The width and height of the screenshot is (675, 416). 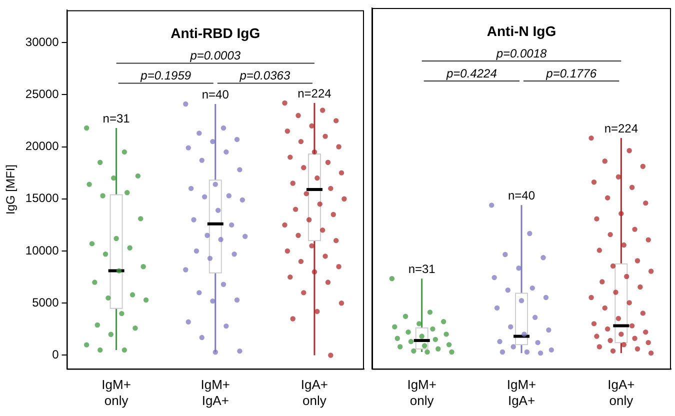 I want to click on text: Anti-RBD IgG, so click(x=215, y=33).